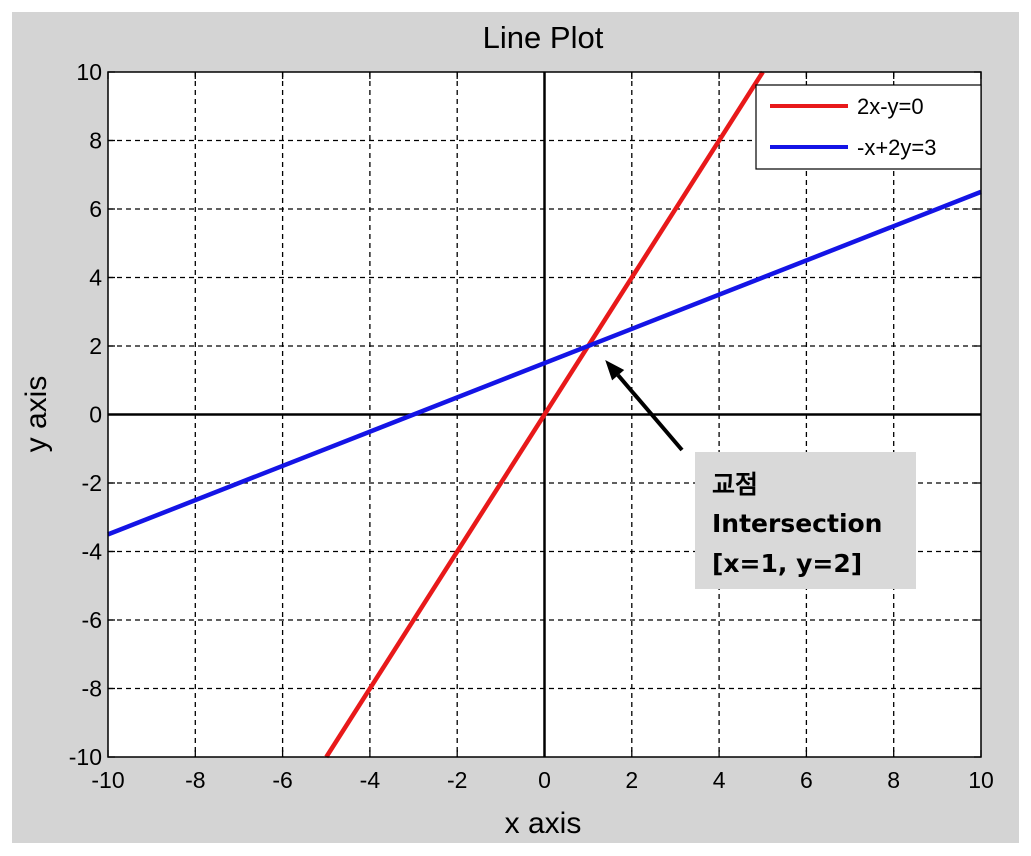 The width and height of the screenshot is (1031, 856). Describe the element at coordinates (95, 141) in the screenshot. I see `y-tick-label: 8` at that location.